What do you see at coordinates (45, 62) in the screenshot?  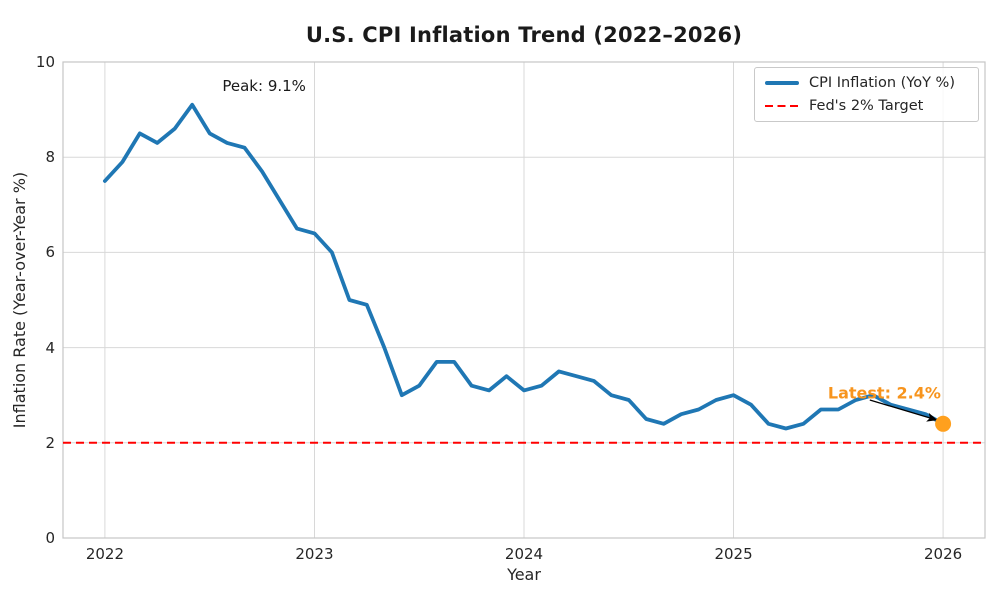 I see `y-tick-label-10: 10` at bounding box center [45, 62].